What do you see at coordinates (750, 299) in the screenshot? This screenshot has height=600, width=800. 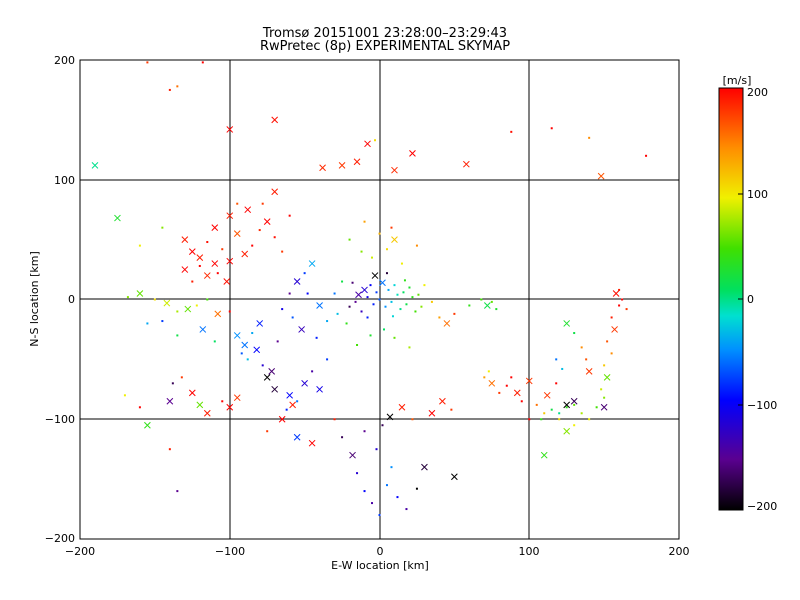 I see `colorbar-tick-label: 0` at bounding box center [750, 299].